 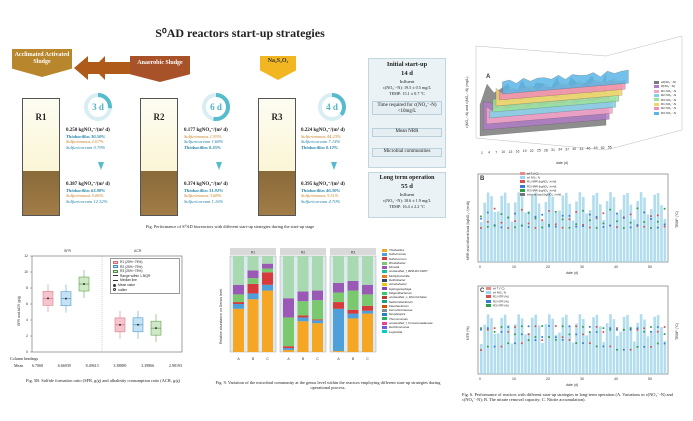 What do you see at coordinates (206, 130) in the screenshot?
I see `r2-rate-top: 0.177 kgNO₃⁻/(m³ d)` at bounding box center [206, 130].